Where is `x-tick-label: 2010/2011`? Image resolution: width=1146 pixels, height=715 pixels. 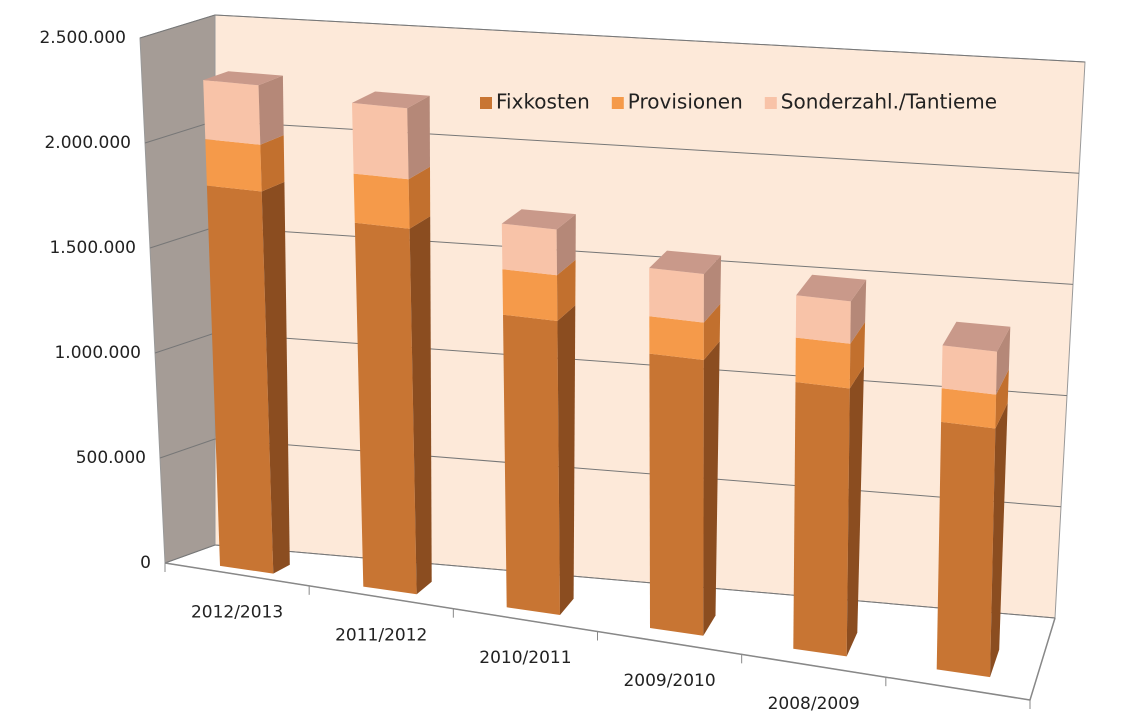
x-tick-label: 2010/2011 is located at coordinates (525, 658).